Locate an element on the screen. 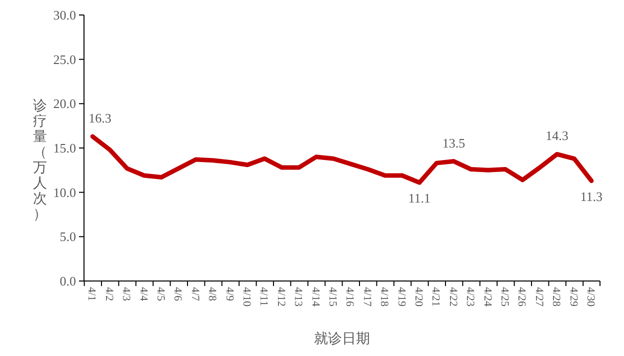  x-tick-label: 4/10 is located at coordinates (246, 297).